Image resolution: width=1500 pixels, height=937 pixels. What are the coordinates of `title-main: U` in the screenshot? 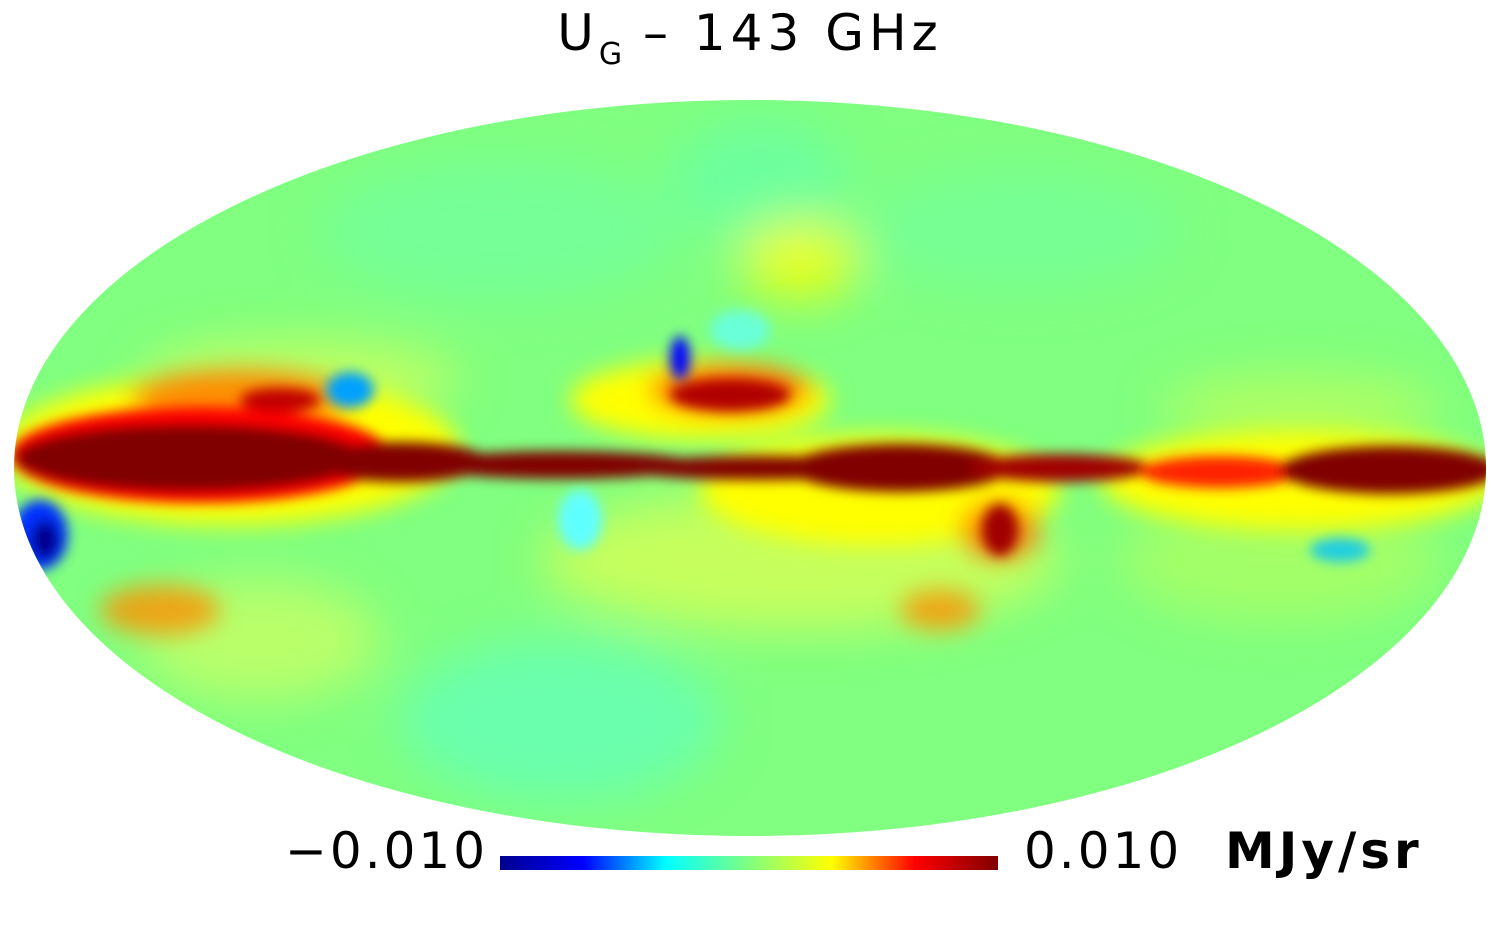 It's located at (578, 33).